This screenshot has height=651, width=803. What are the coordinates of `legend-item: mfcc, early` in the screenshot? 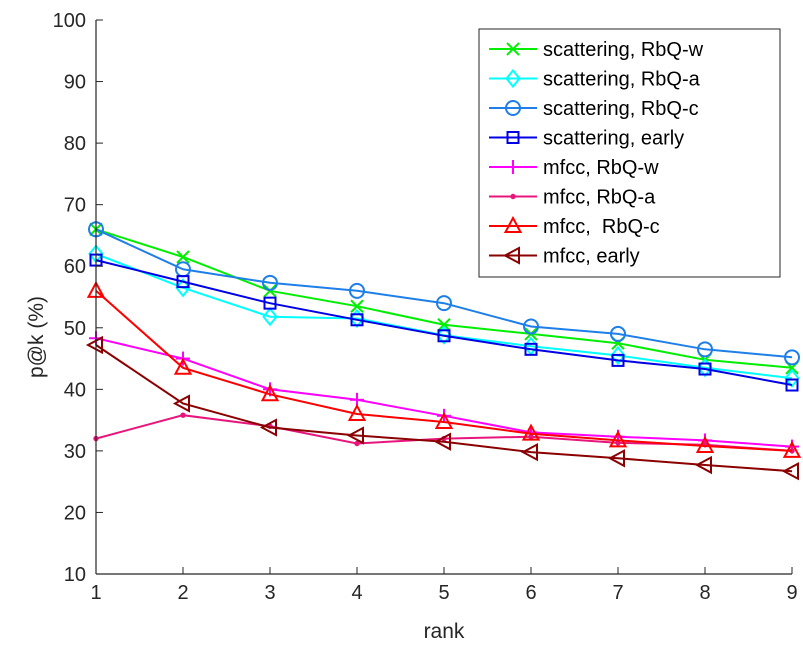 It's located at (564, 257).